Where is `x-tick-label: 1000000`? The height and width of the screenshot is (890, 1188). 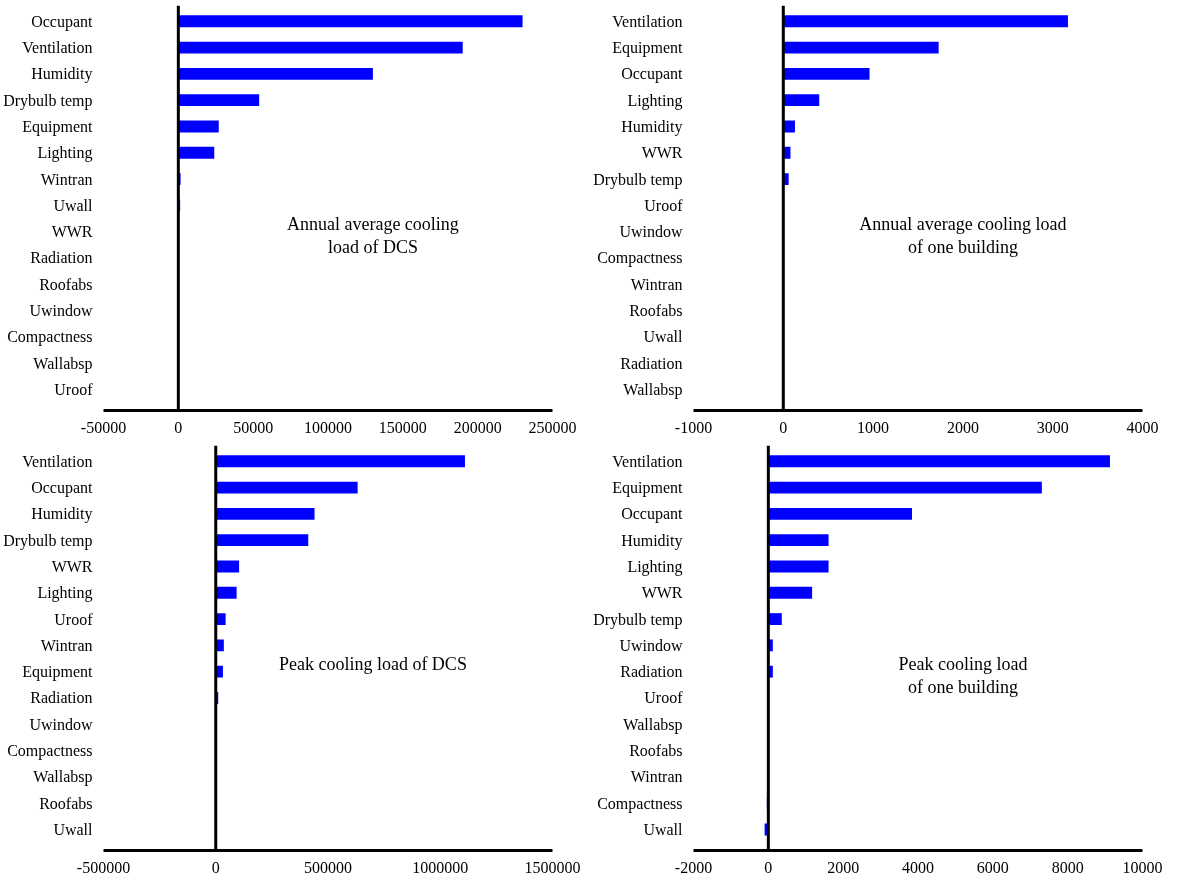
x-tick-label: 1000000 is located at coordinates (440, 867).